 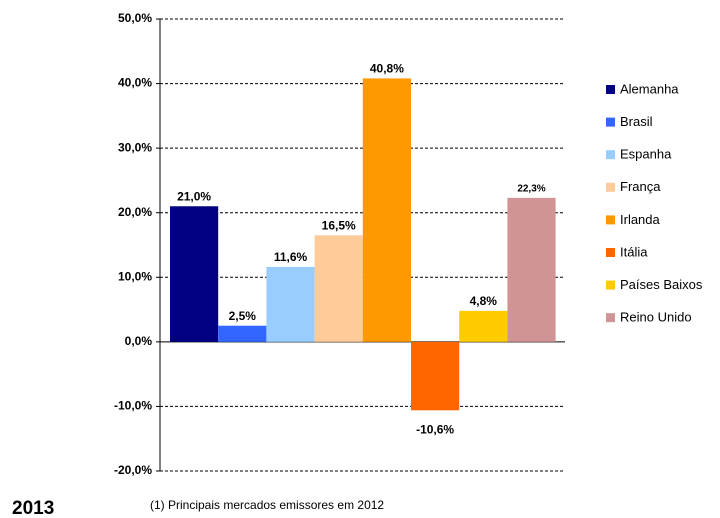 I want to click on legend-label: Irlanda, so click(x=640, y=219).